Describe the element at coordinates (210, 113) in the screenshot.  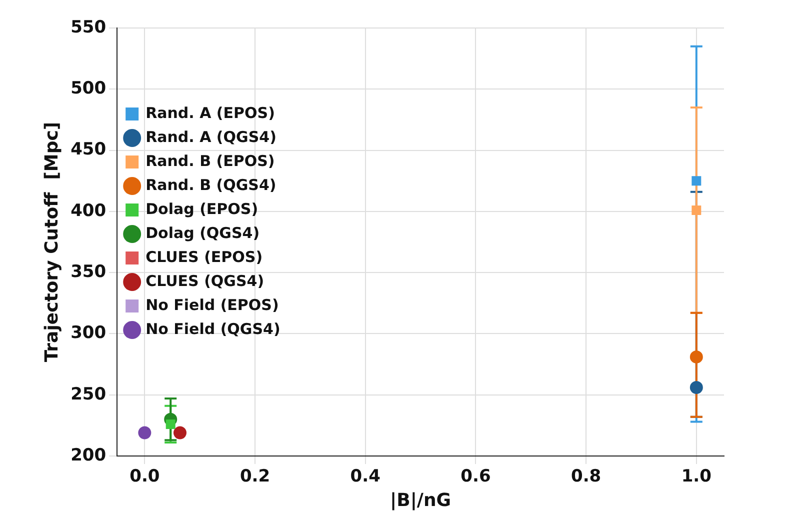
I see `legend-label: Rand. A (EPOS)` at that location.